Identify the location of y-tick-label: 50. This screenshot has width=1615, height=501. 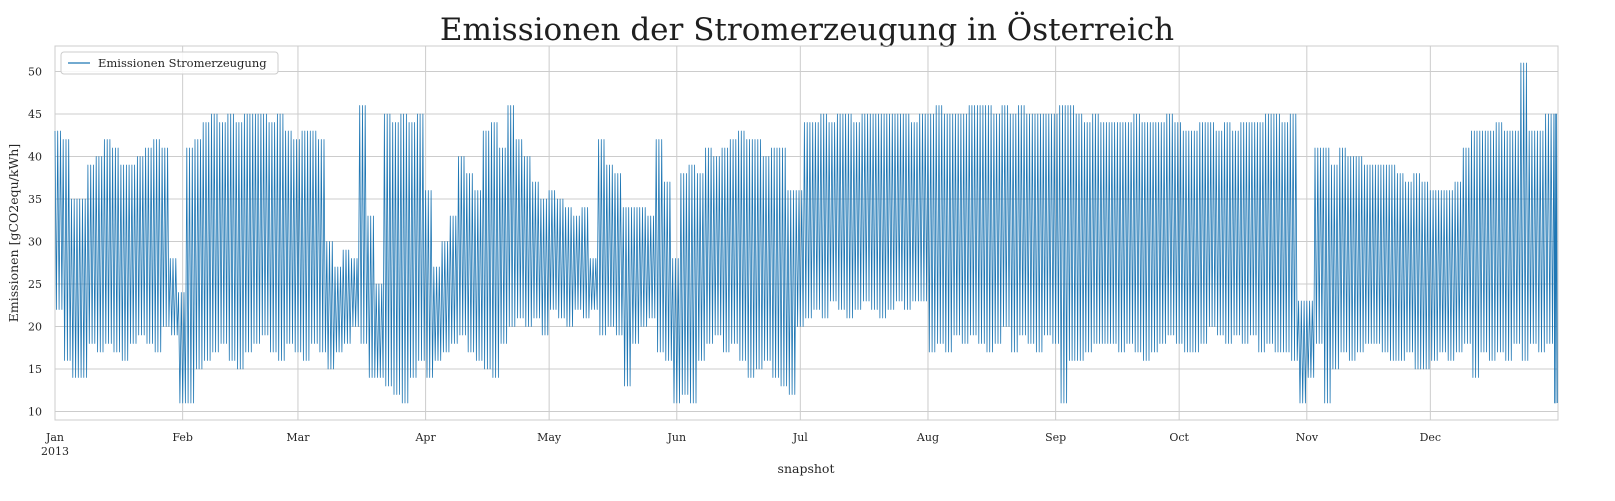
(35, 72).